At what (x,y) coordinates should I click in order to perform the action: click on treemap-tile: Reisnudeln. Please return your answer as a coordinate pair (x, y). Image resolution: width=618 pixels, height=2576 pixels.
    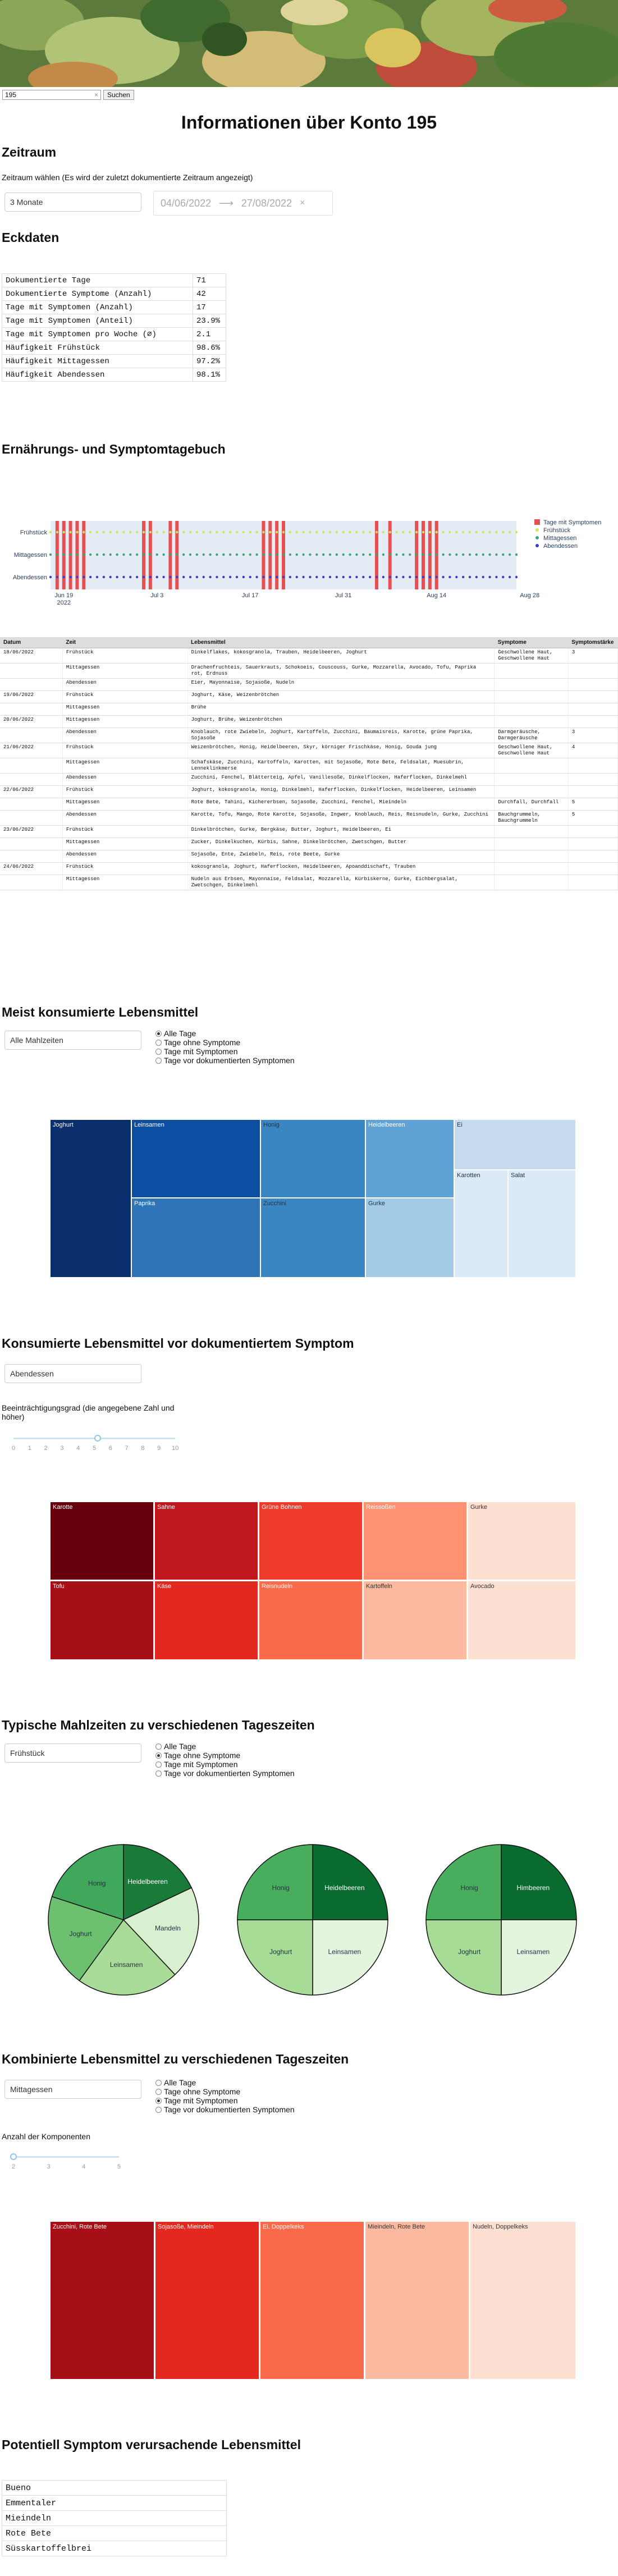
    Looking at the image, I should click on (310, 1620).